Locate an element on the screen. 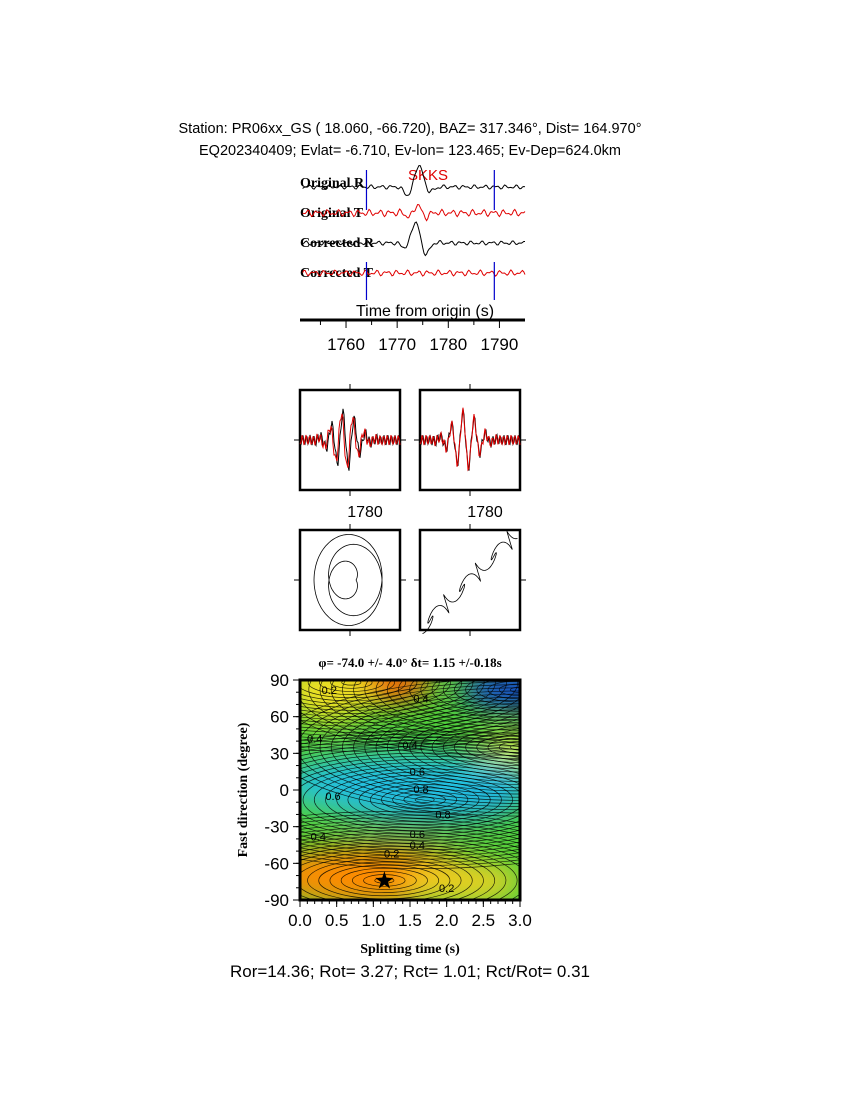  splitting-result-title: φ= -74.0 +/- 4.0° δt= 1.15 +/-0.18s is located at coordinates (409, 662).